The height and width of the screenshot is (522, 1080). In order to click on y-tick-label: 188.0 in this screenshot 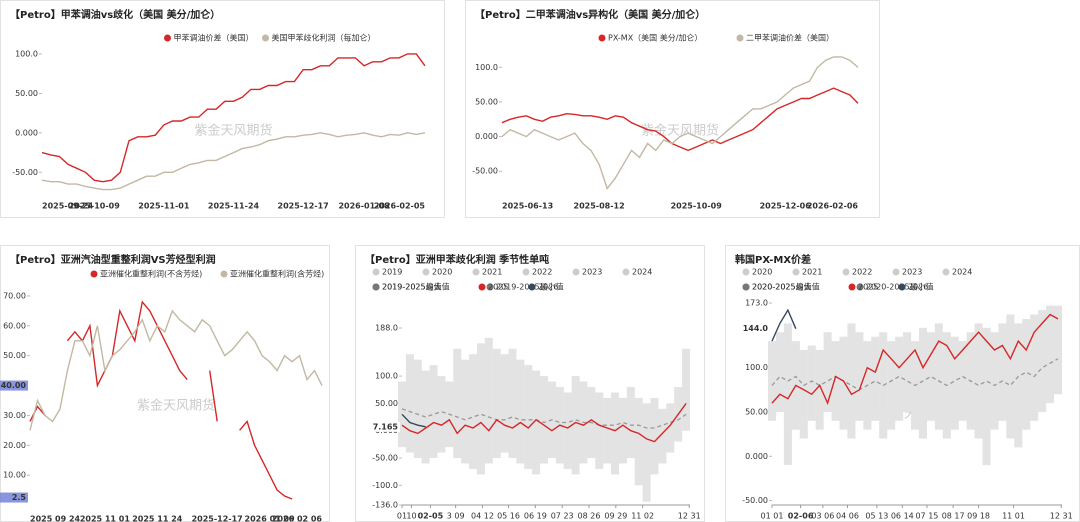, I will do `click(386, 328)`.